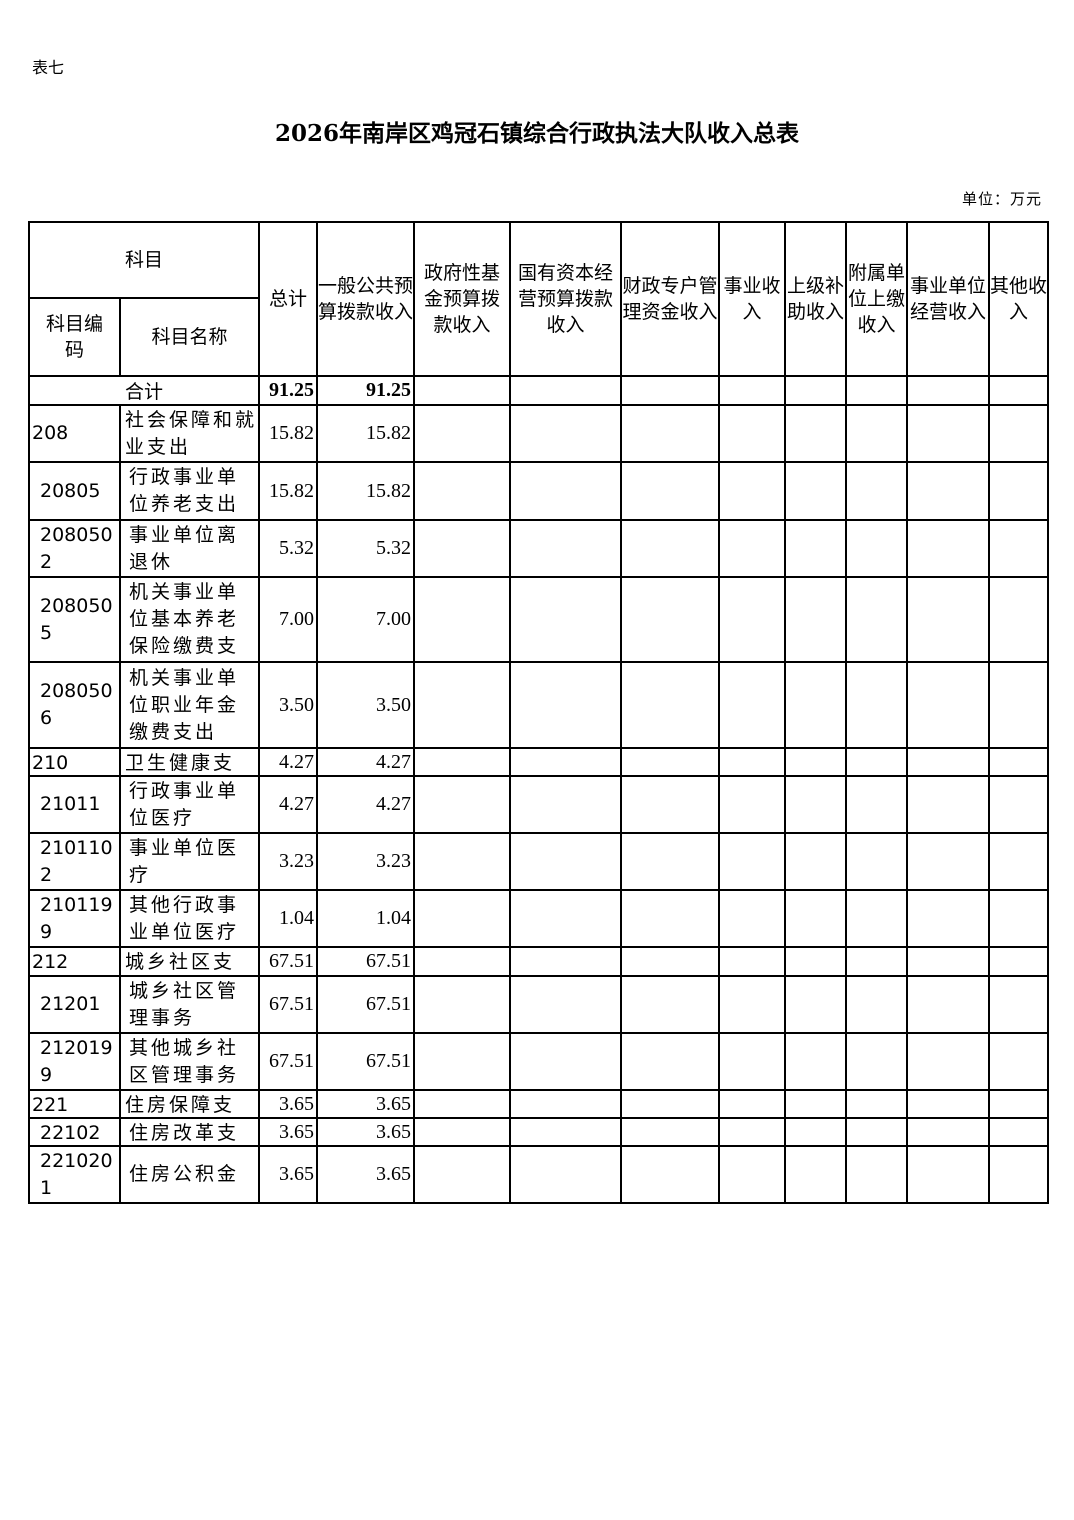 The width and height of the screenshot is (1074, 1520). What do you see at coordinates (948, 299) in the screenshot?
I see `header-col: 事业单位经营收入` at bounding box center [948, 299].